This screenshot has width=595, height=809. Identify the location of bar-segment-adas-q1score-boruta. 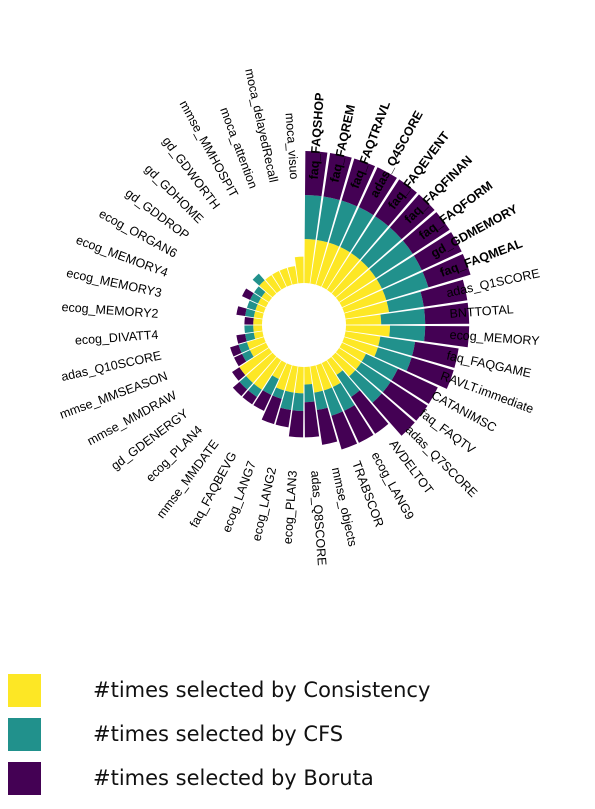
(444, 293).